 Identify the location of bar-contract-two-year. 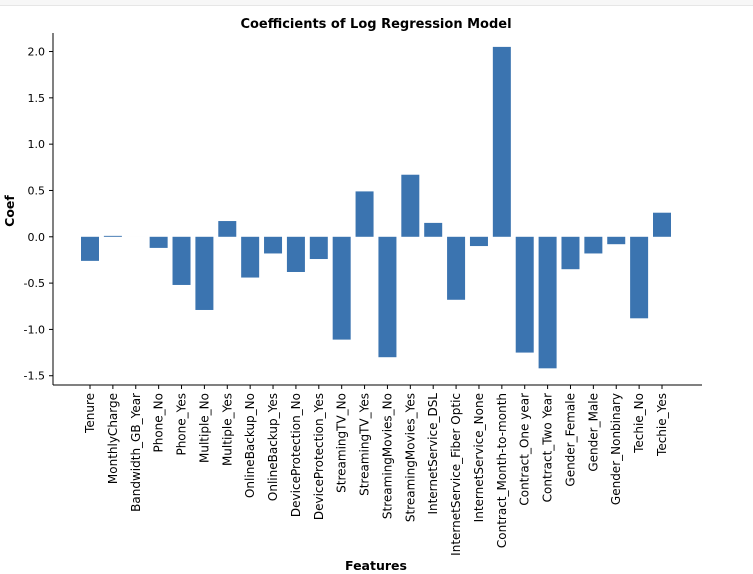
(547, 302).